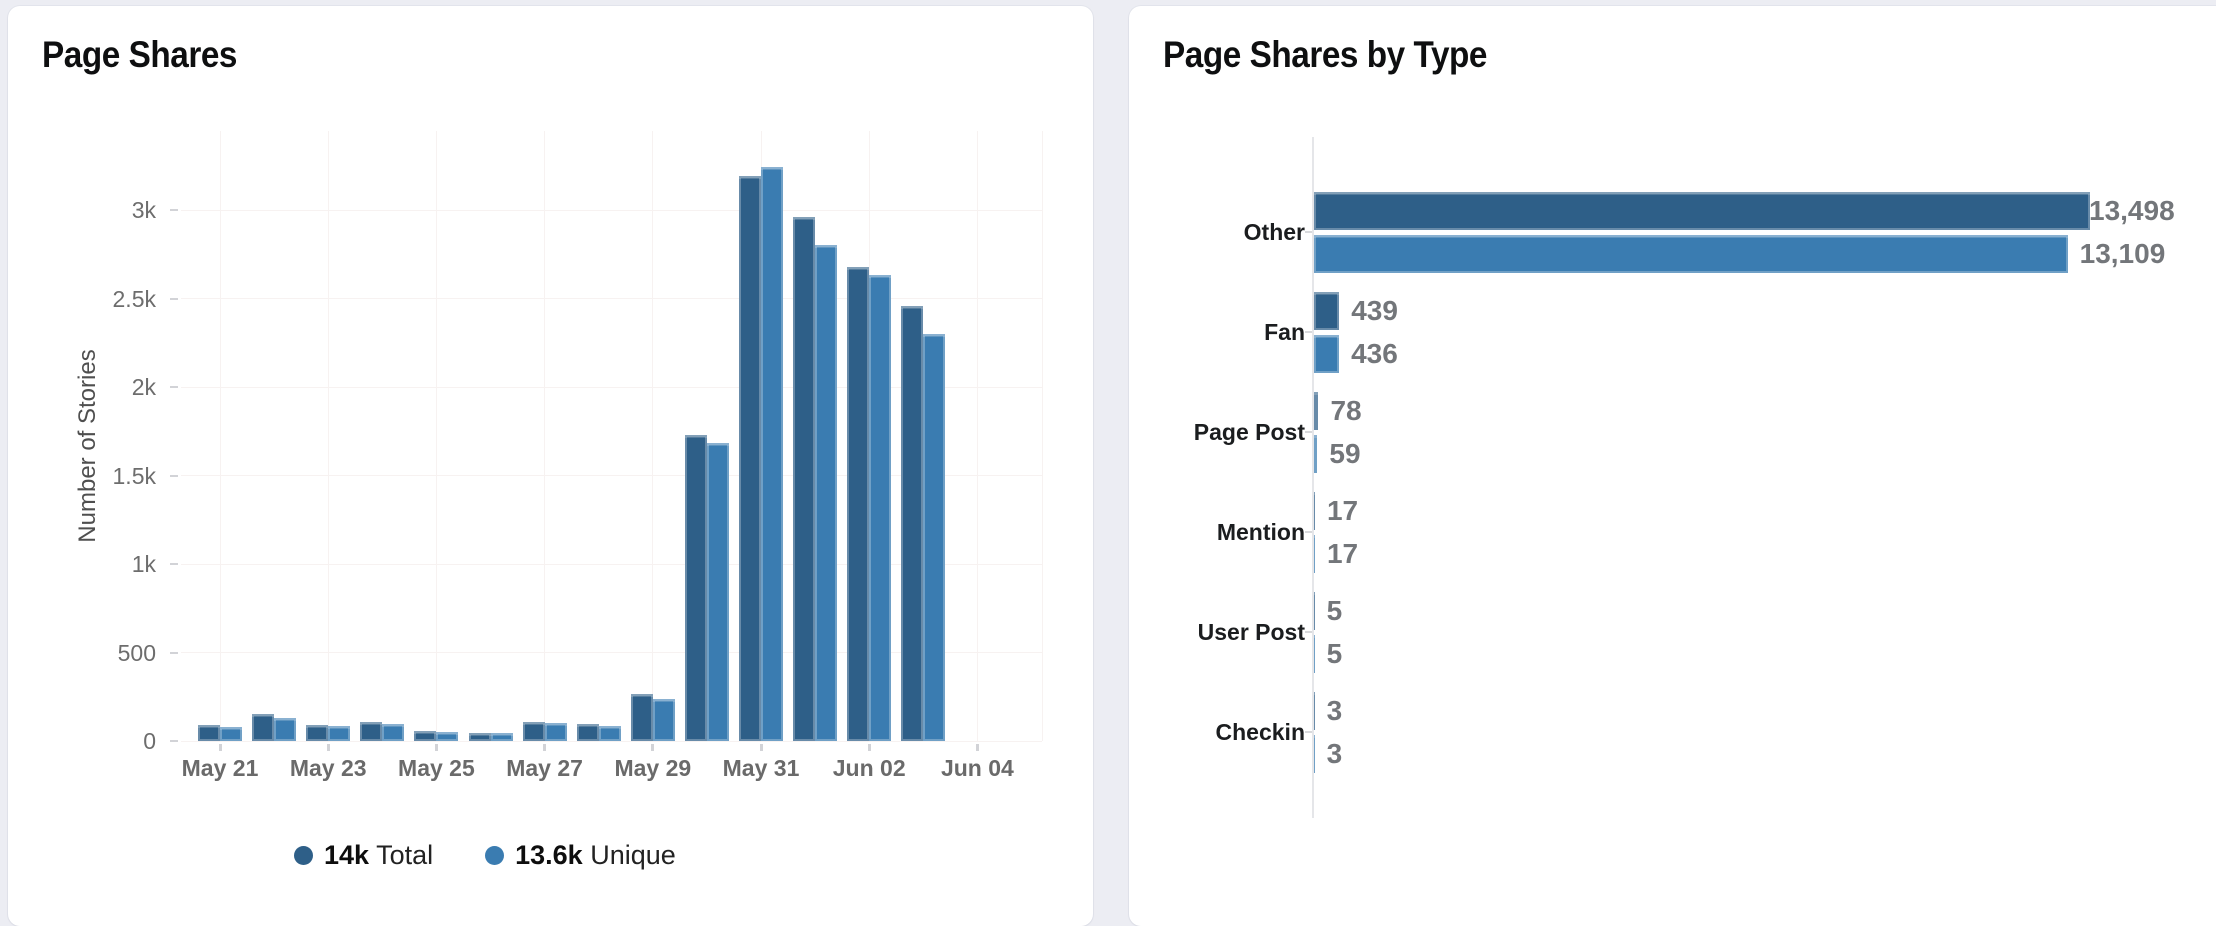  Describe the element at coordinates (139, 54) in the screenshot. I see `page-shares-title: Page Shares` at that location.